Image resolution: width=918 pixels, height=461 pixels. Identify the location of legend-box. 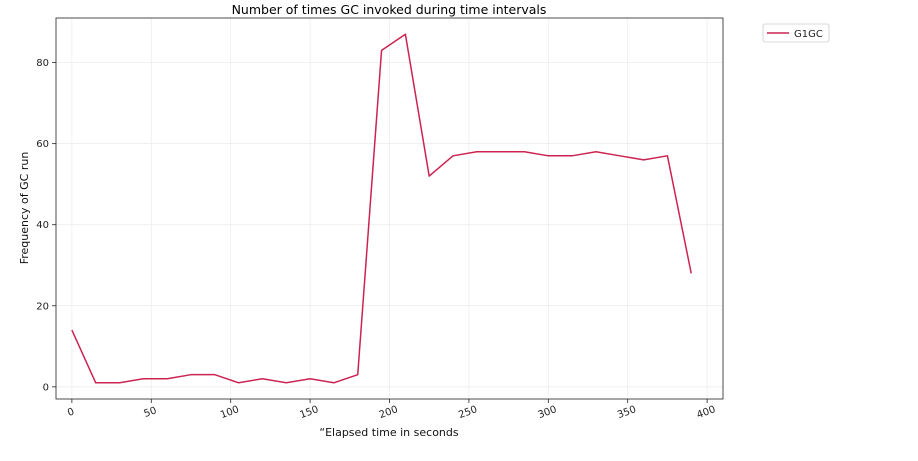
(796, 33).